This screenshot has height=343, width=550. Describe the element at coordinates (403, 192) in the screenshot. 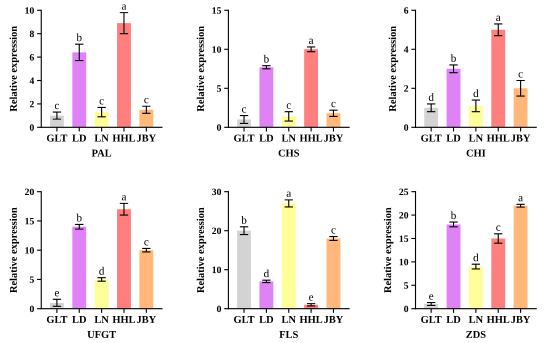

I see `y-tick-label: 25` at that location.